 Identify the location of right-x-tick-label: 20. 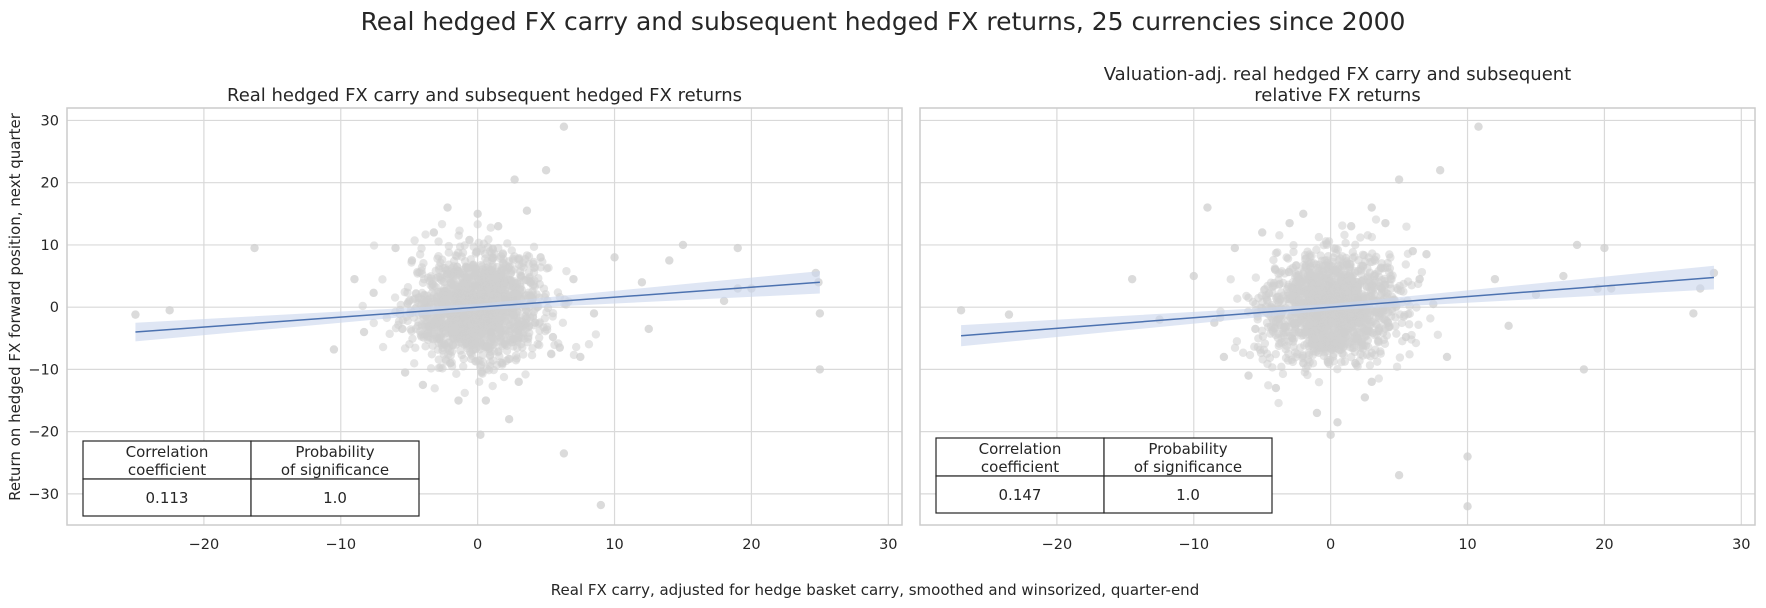
(1604, 545).